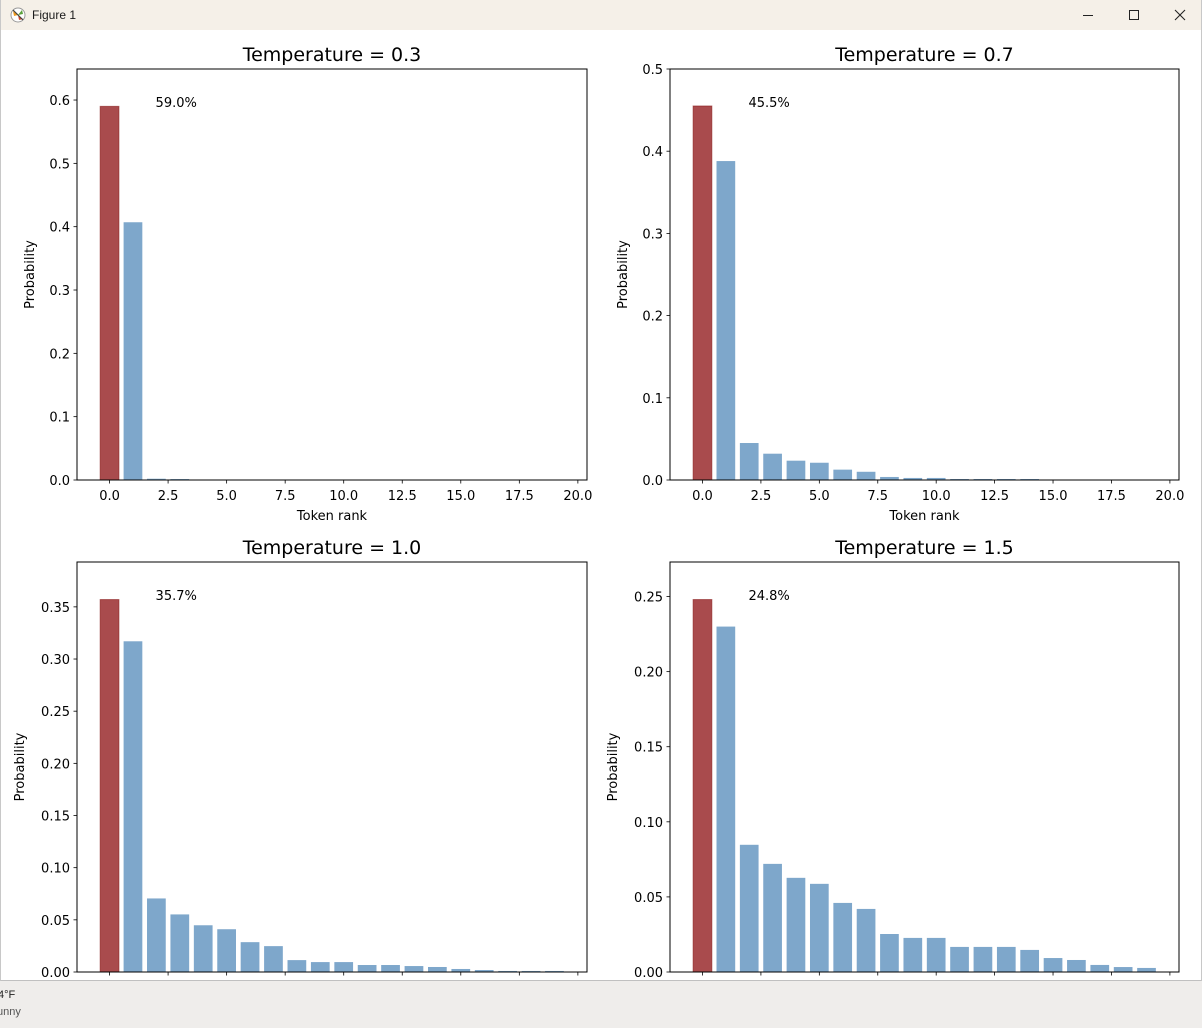 This screenshot has width=1202, height=1028. I want to click on matplotlib-figure-icon, so click(18, 15).